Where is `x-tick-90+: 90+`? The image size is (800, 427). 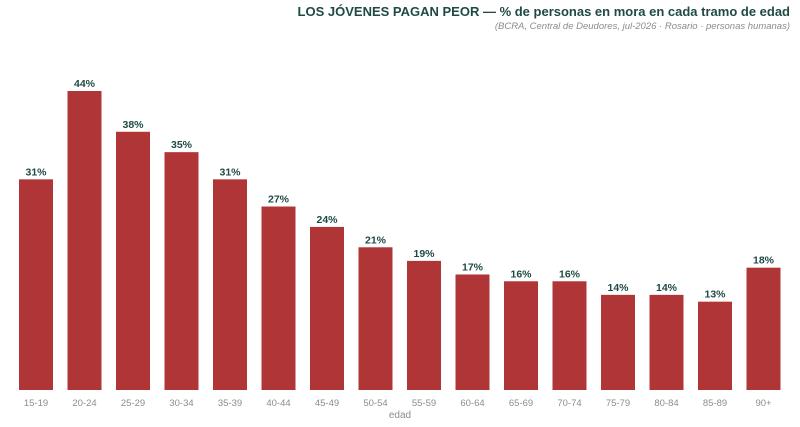
x-tick-90+: 90+ is located at coordinates (763, 403).